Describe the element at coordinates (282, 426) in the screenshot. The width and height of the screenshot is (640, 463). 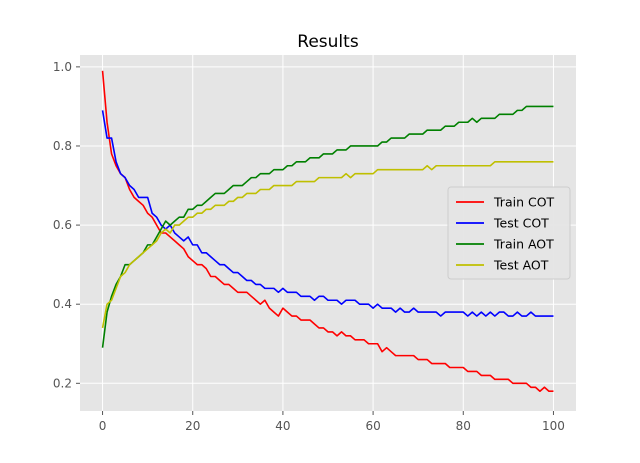
I see `x-tick-label: 40` at that location.